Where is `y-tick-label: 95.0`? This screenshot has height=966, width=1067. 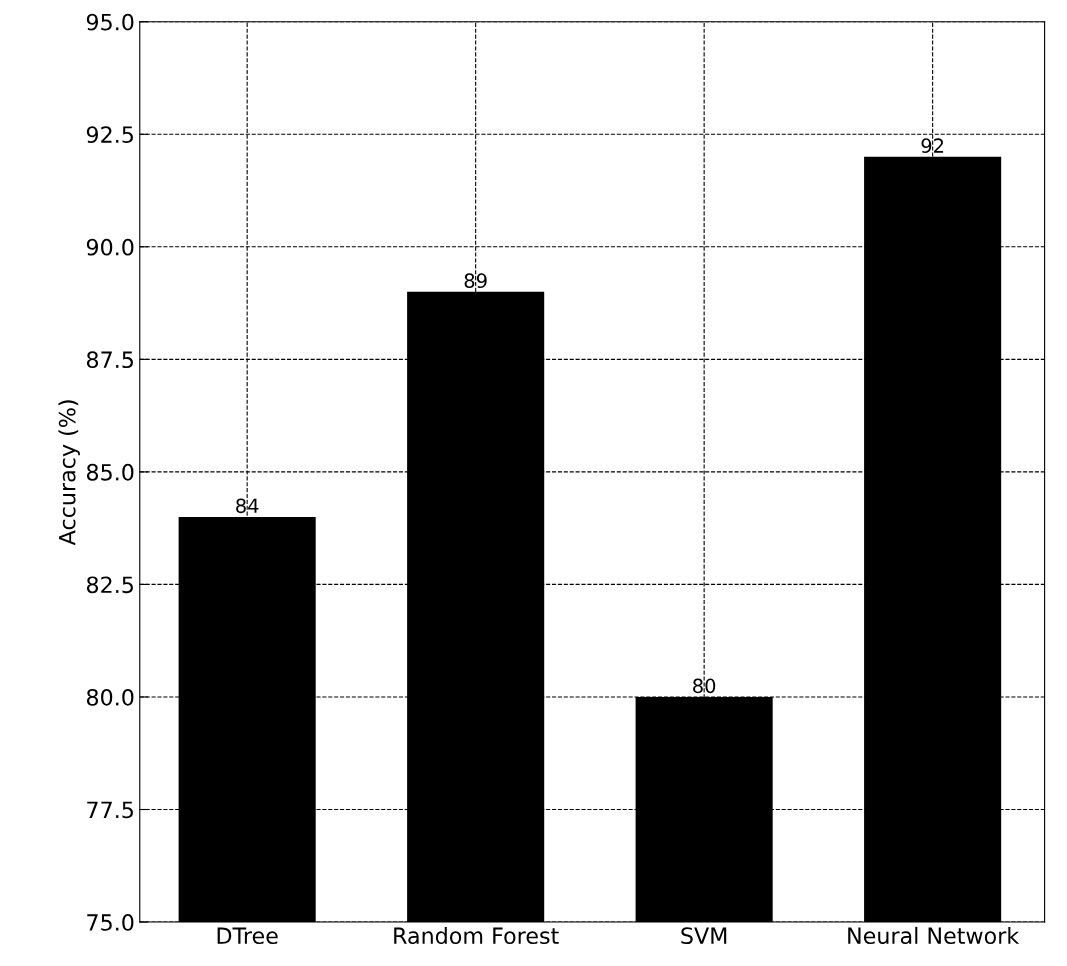 y-tick-label: 95.0 is located at coordinates (110, 22).